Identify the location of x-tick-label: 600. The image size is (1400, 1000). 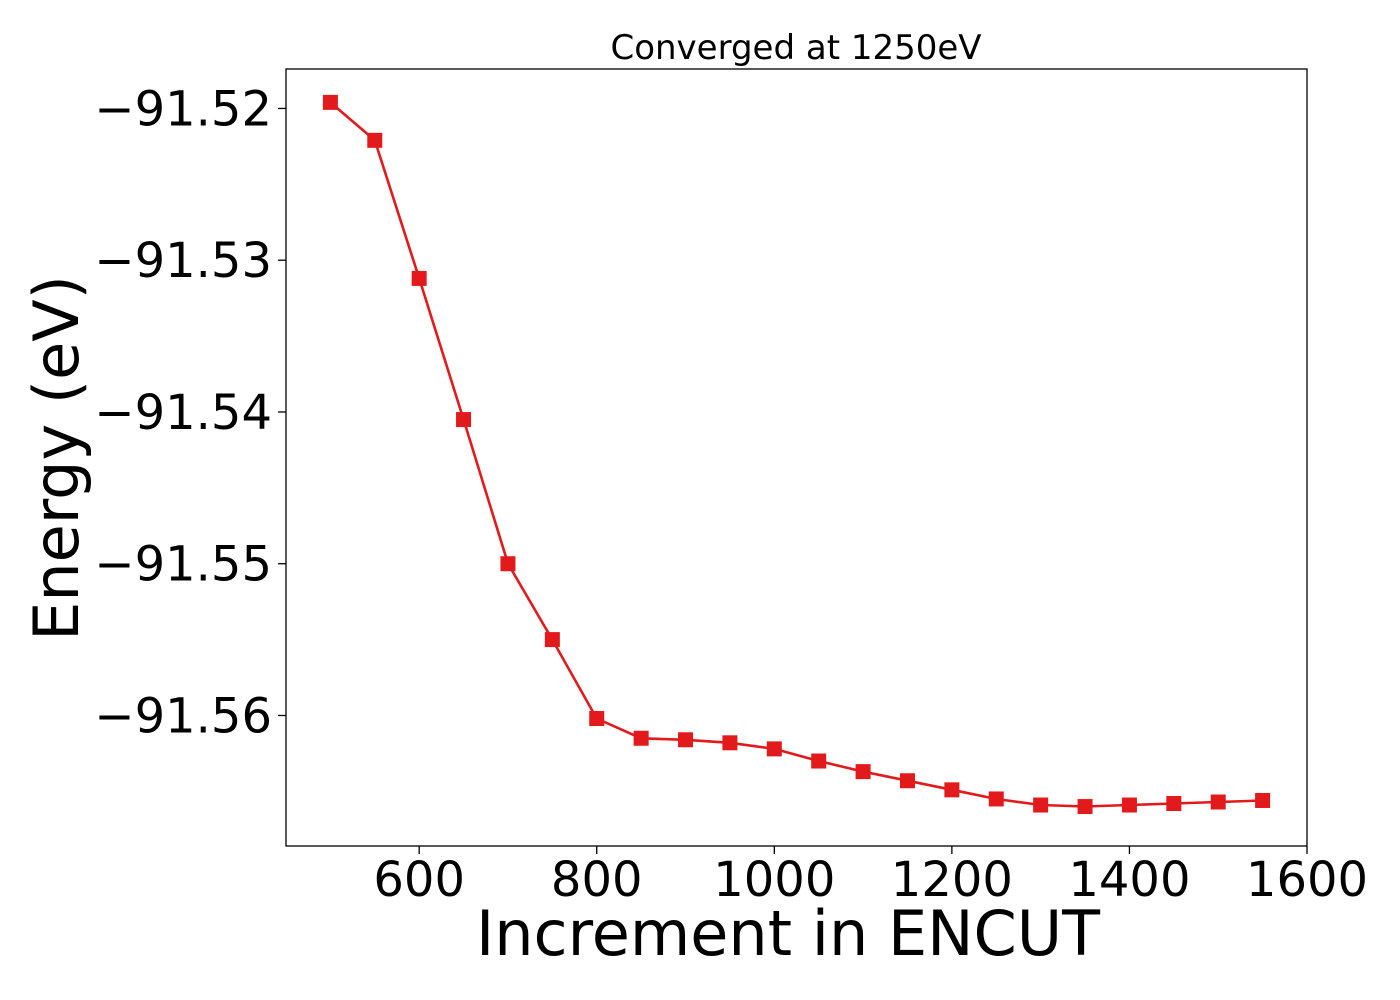
(419, 880).